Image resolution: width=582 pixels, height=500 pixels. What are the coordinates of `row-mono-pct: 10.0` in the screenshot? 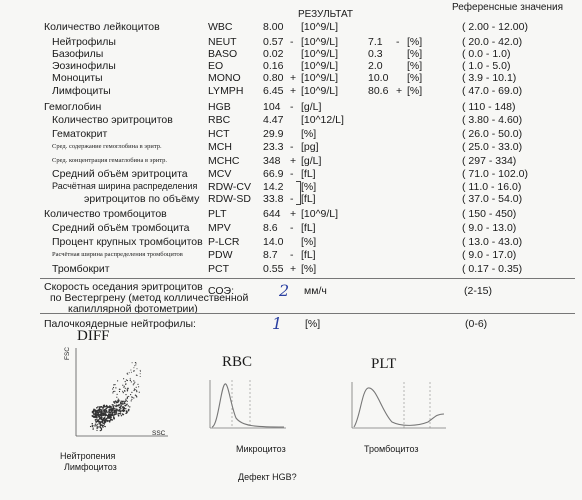 It's located at (378, 78).